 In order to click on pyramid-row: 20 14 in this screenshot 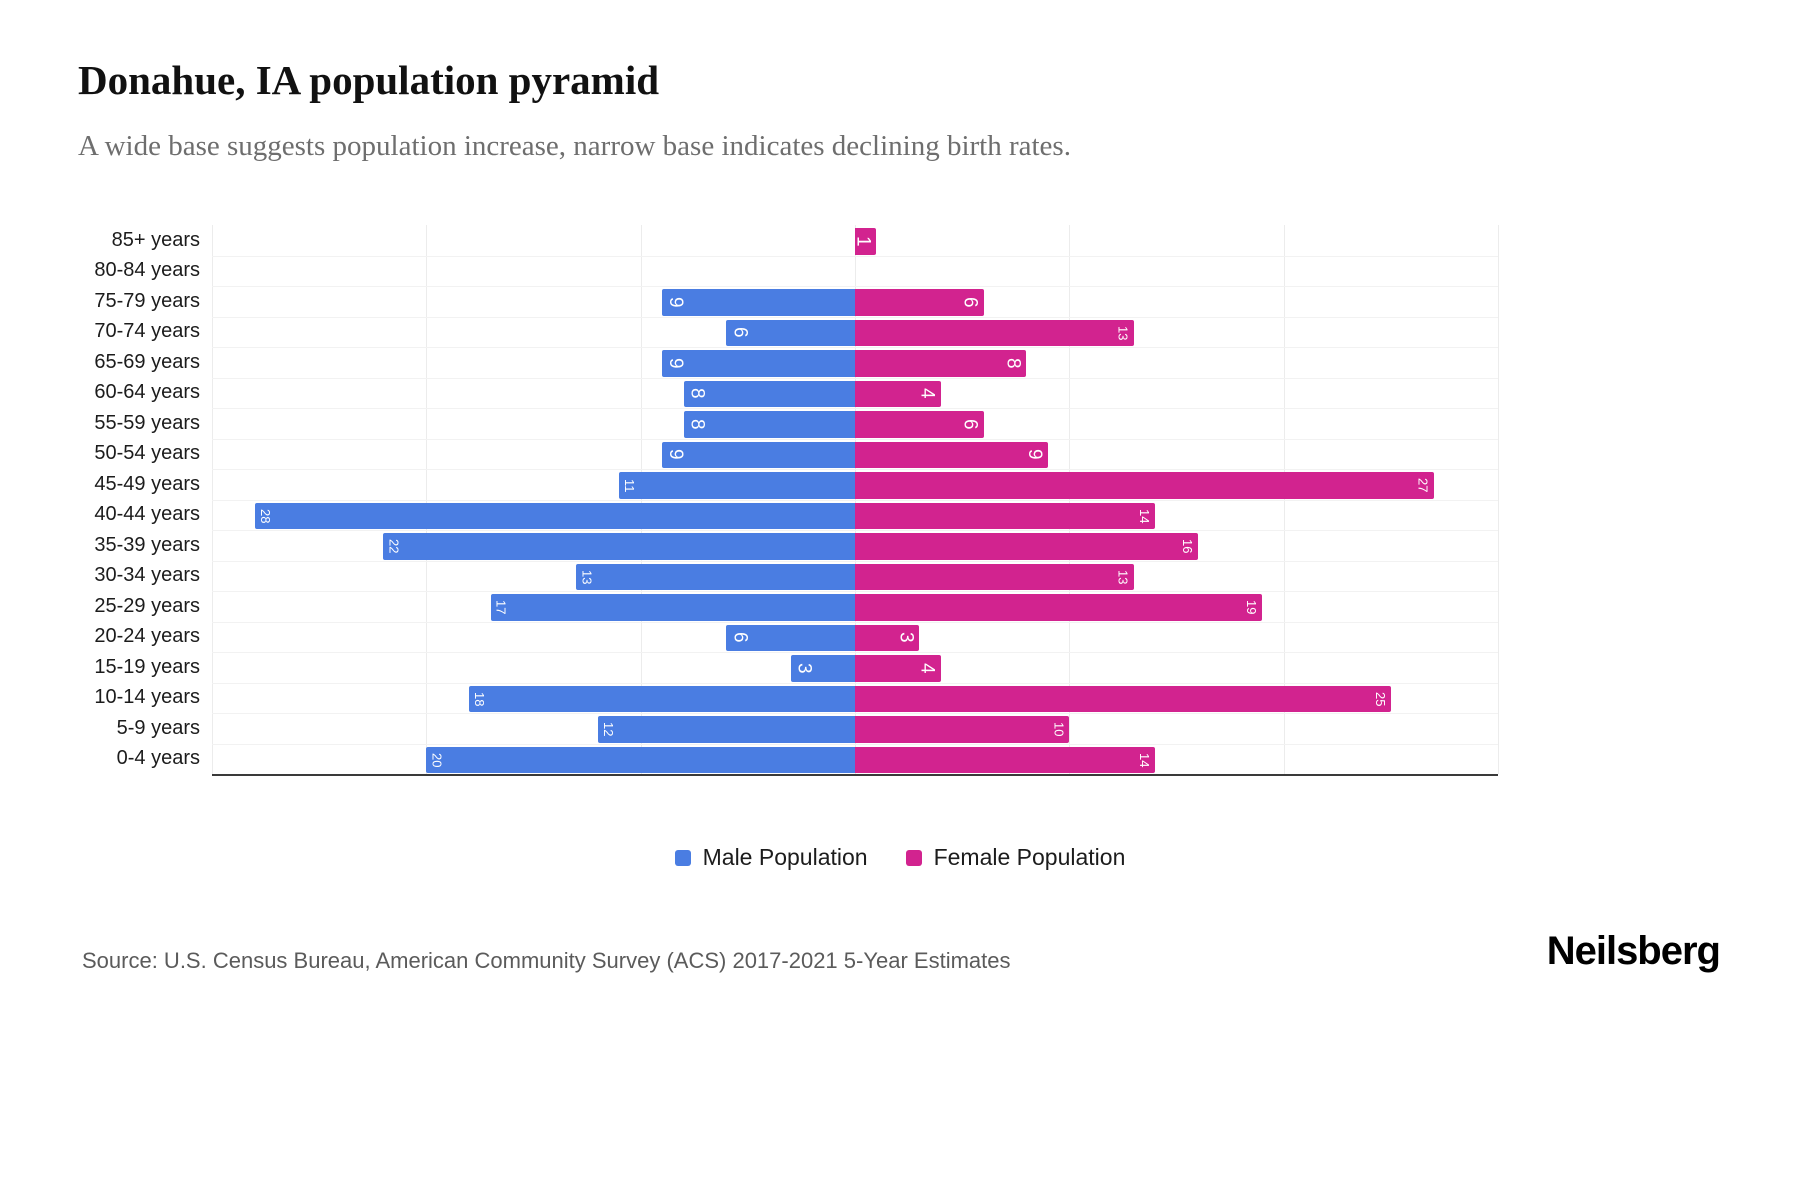, I will do `click(855, 759)`.